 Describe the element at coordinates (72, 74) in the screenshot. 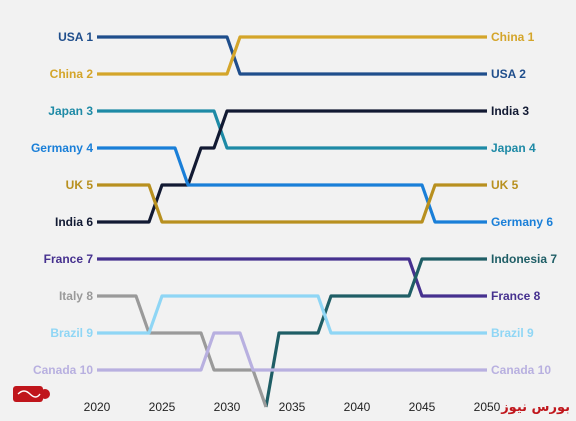

I see `left-label-china: China 2` at that location.